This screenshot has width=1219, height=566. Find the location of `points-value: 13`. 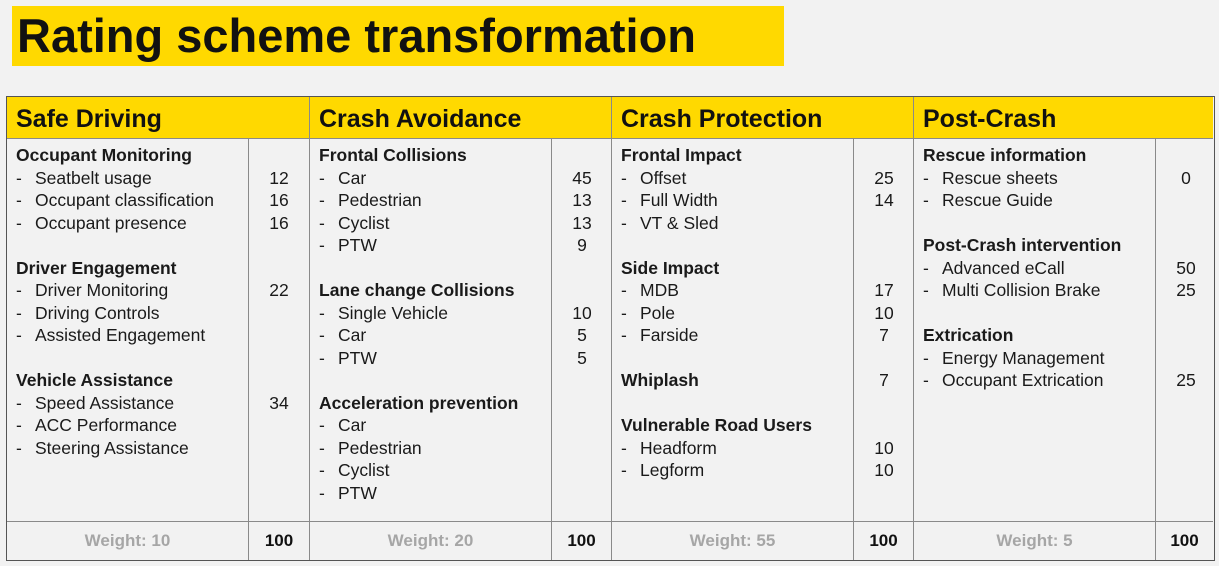

points-value: 13 is located at coordinates (582, 222).